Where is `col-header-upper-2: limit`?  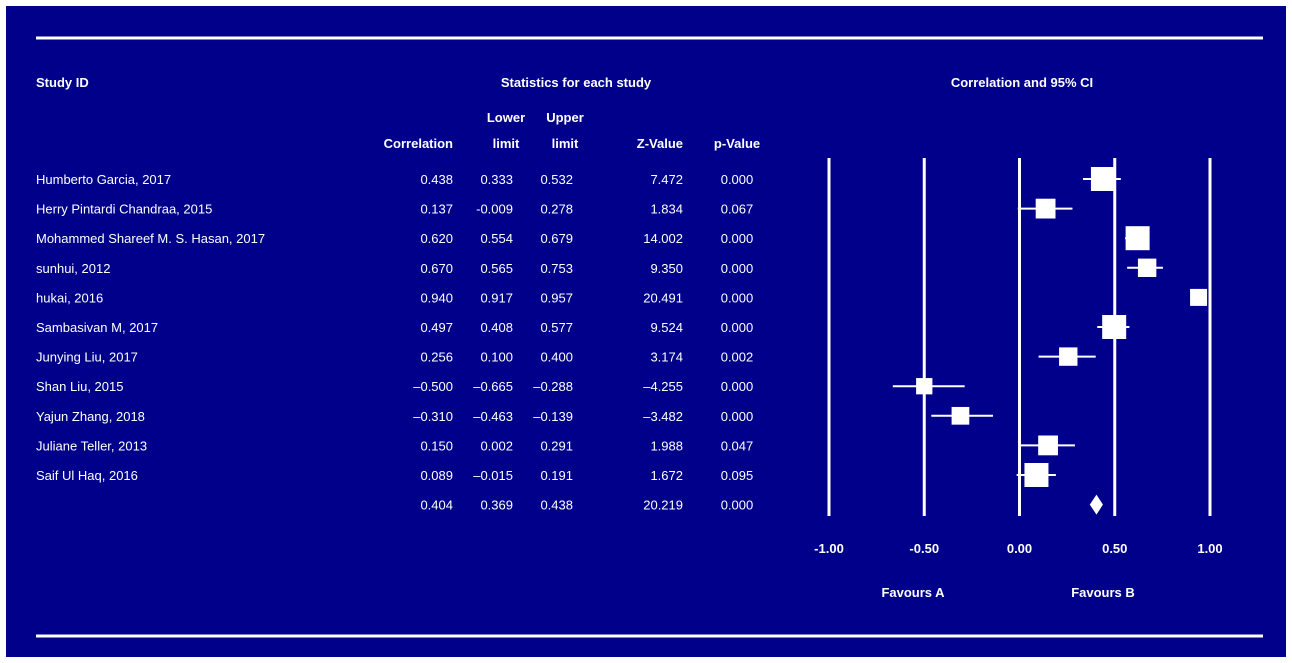 col-header-upper-2: limit is located at coordinates (565, 143).